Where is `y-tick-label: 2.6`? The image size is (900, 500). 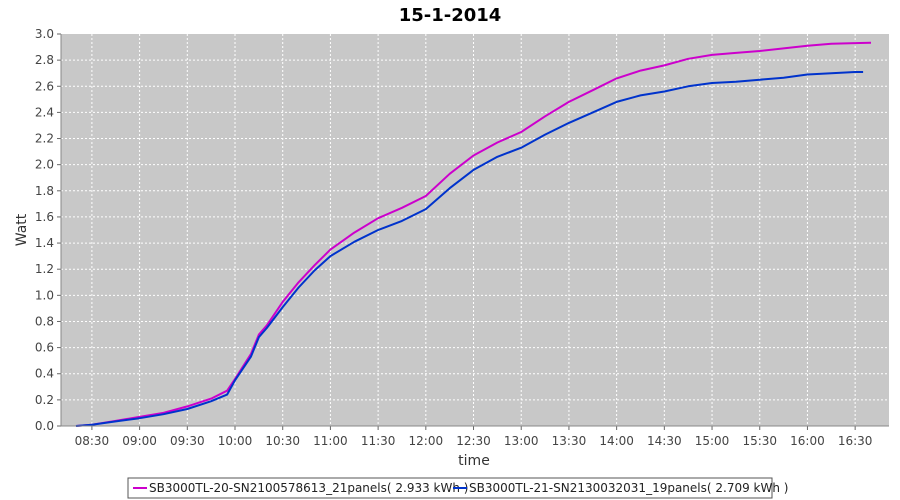
y-tick-label: 2.6 is located at coordinates (44, 86).